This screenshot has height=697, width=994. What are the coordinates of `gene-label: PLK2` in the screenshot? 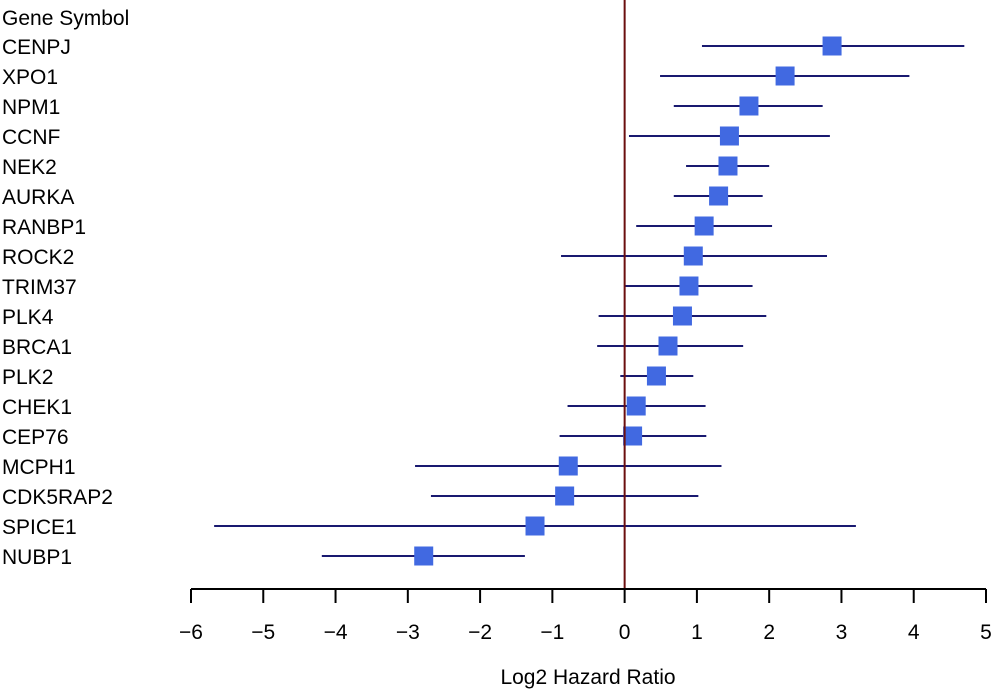 It's located at (27, 377).